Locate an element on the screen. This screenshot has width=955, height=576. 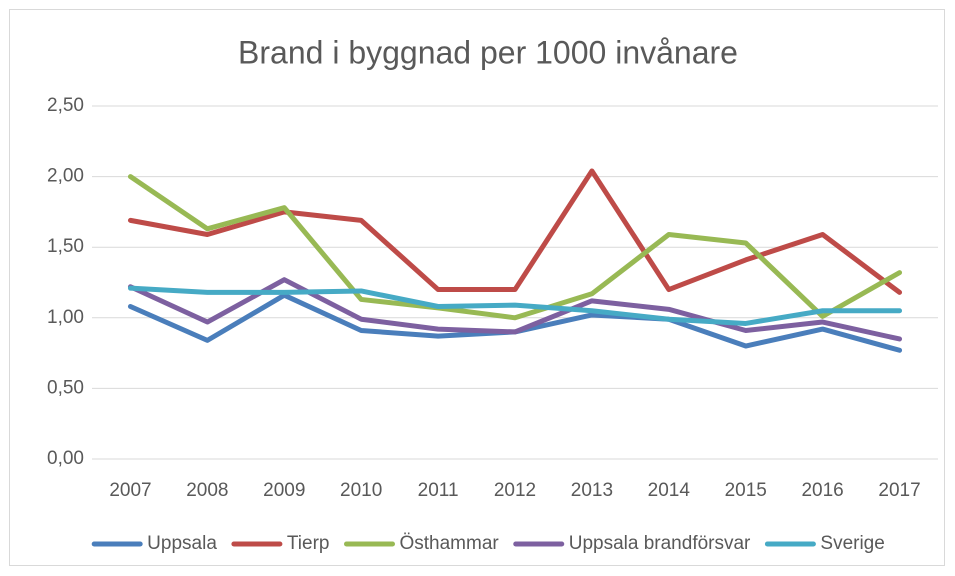
y-tick-label: 0,50 is located at coordinates (65, 387).